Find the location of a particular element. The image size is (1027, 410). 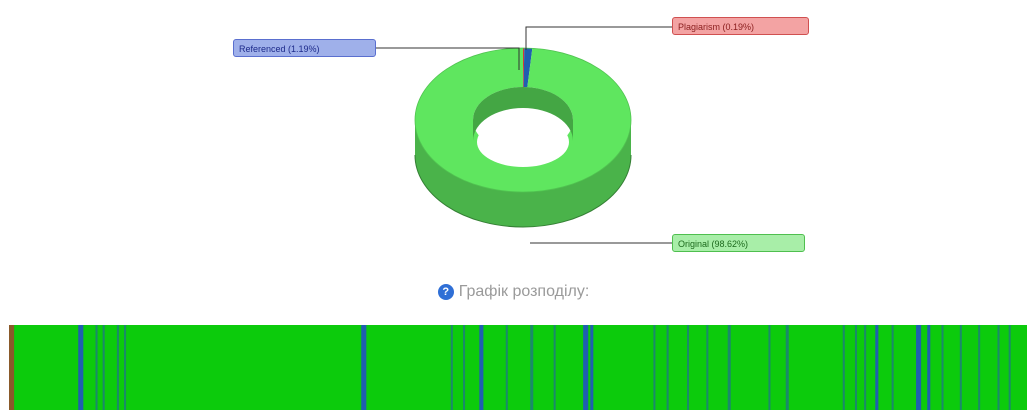

slice-label-original: Original (98.62%) is located at coordinates (738, 243).